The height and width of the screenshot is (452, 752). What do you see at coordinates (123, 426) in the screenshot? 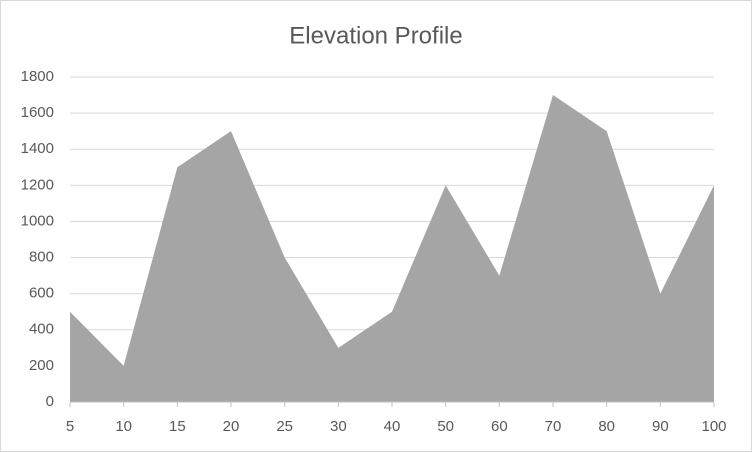
I see `x-tick-label: 10` at bounding box center [123, 426].